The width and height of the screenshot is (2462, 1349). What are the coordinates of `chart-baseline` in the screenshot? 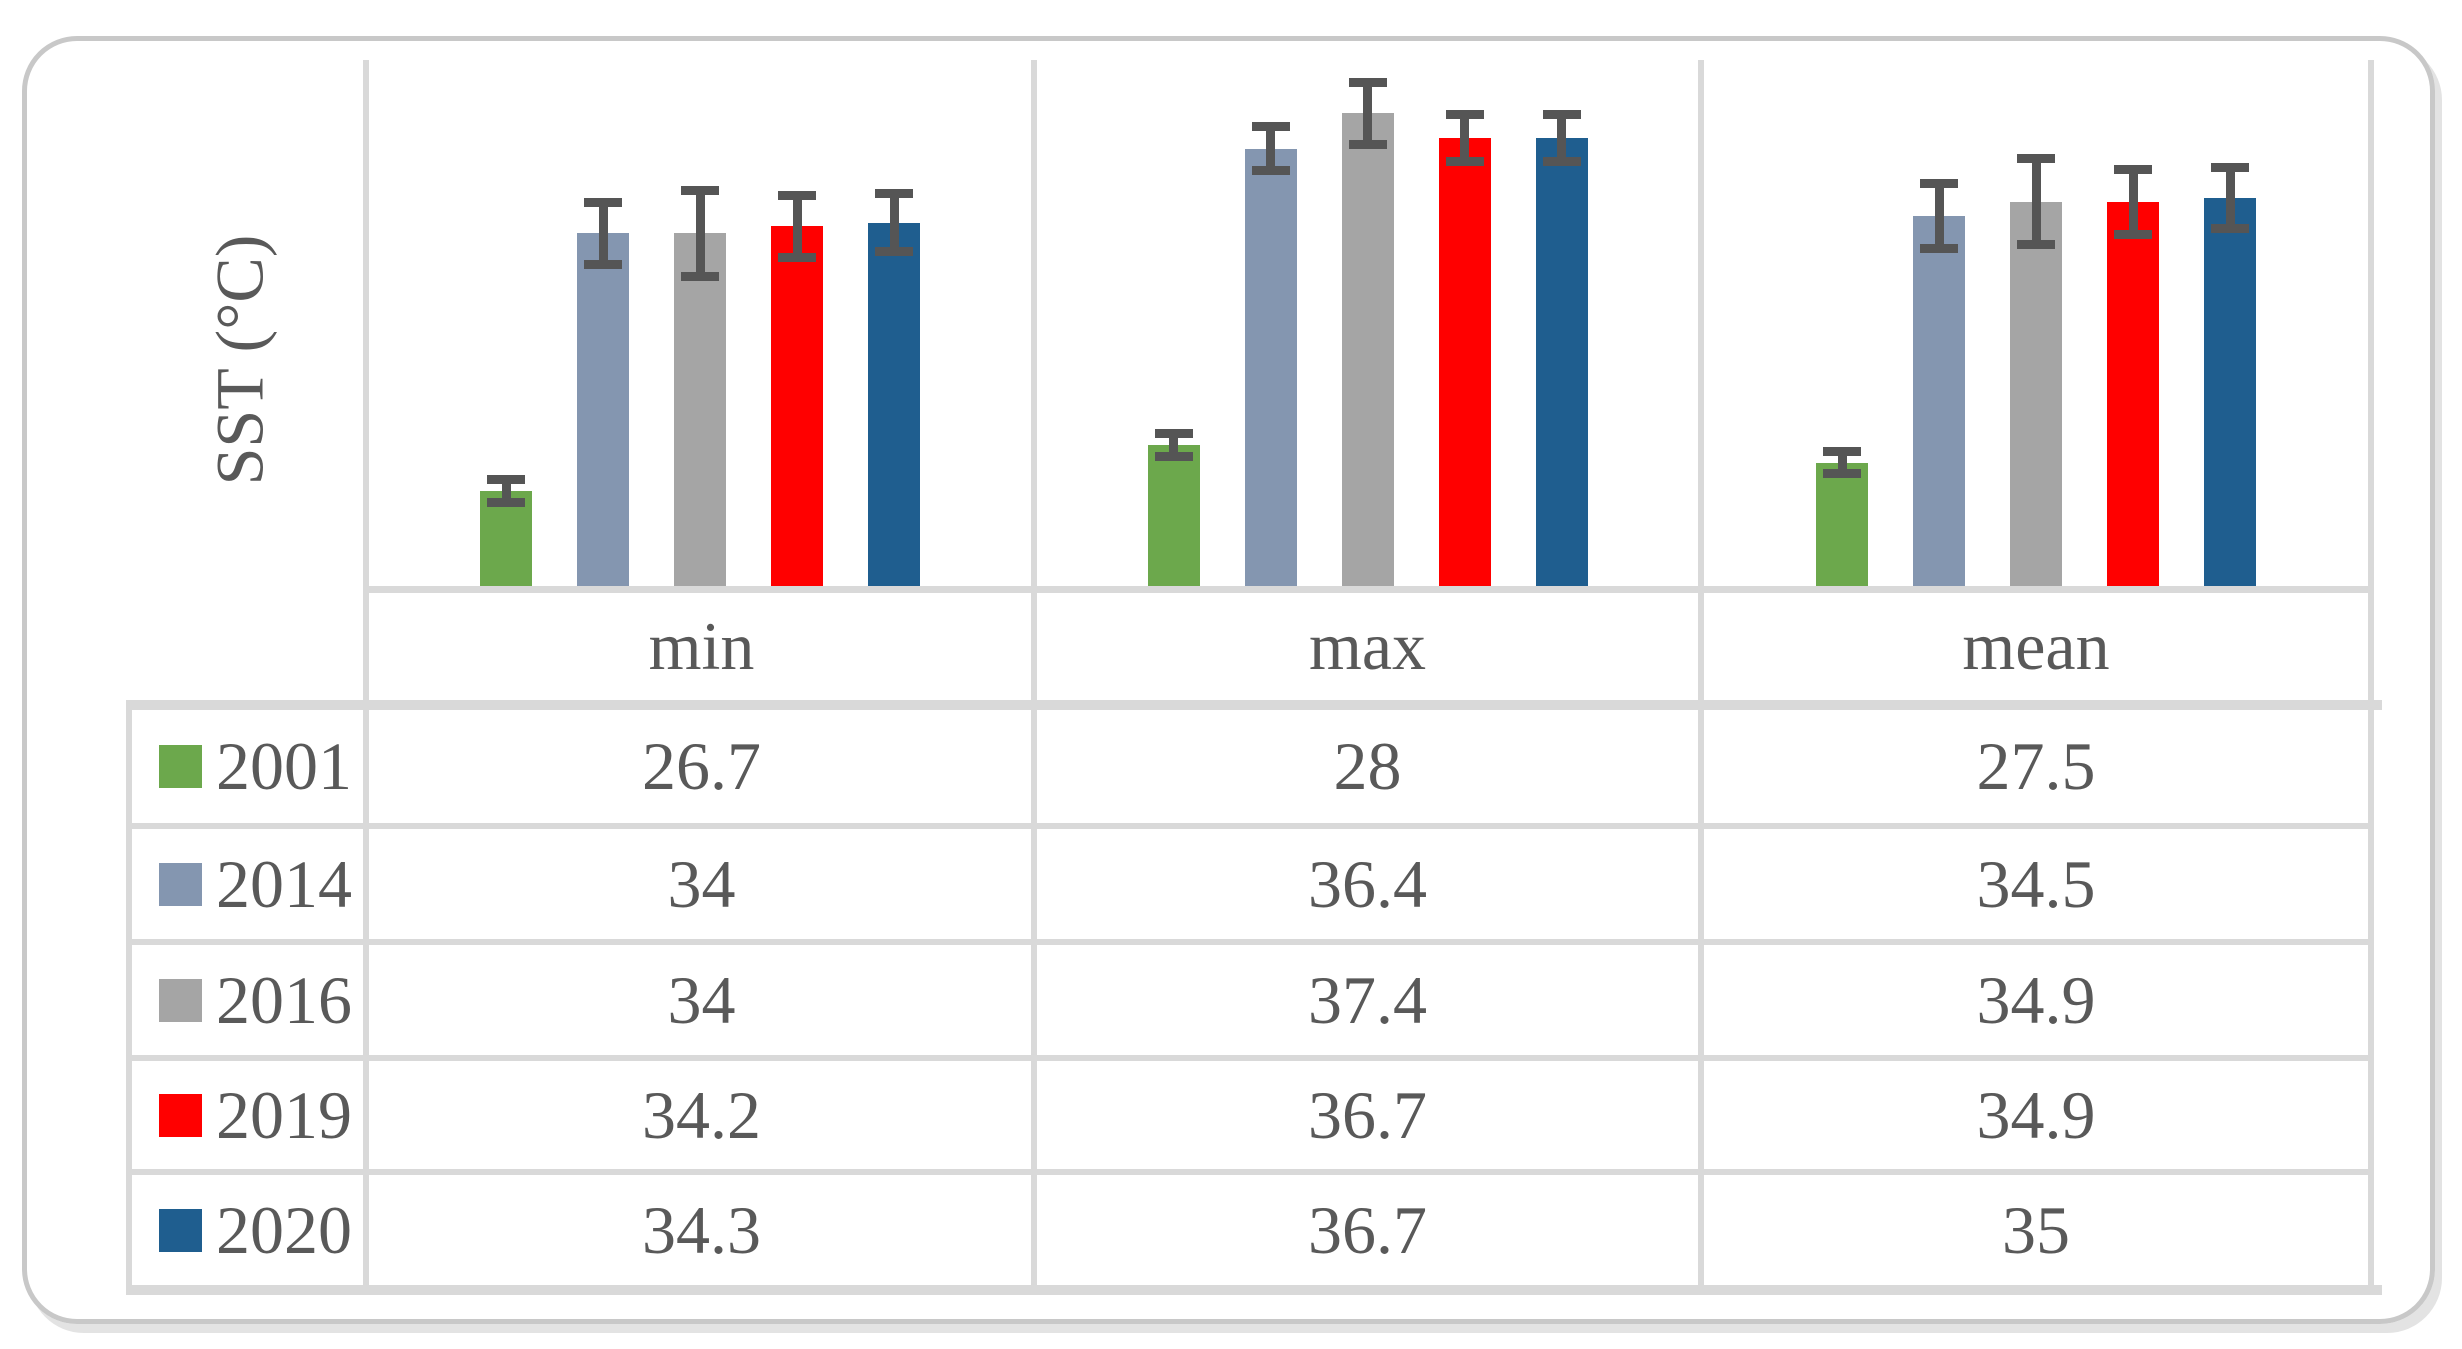 It's located at (1368, 589).